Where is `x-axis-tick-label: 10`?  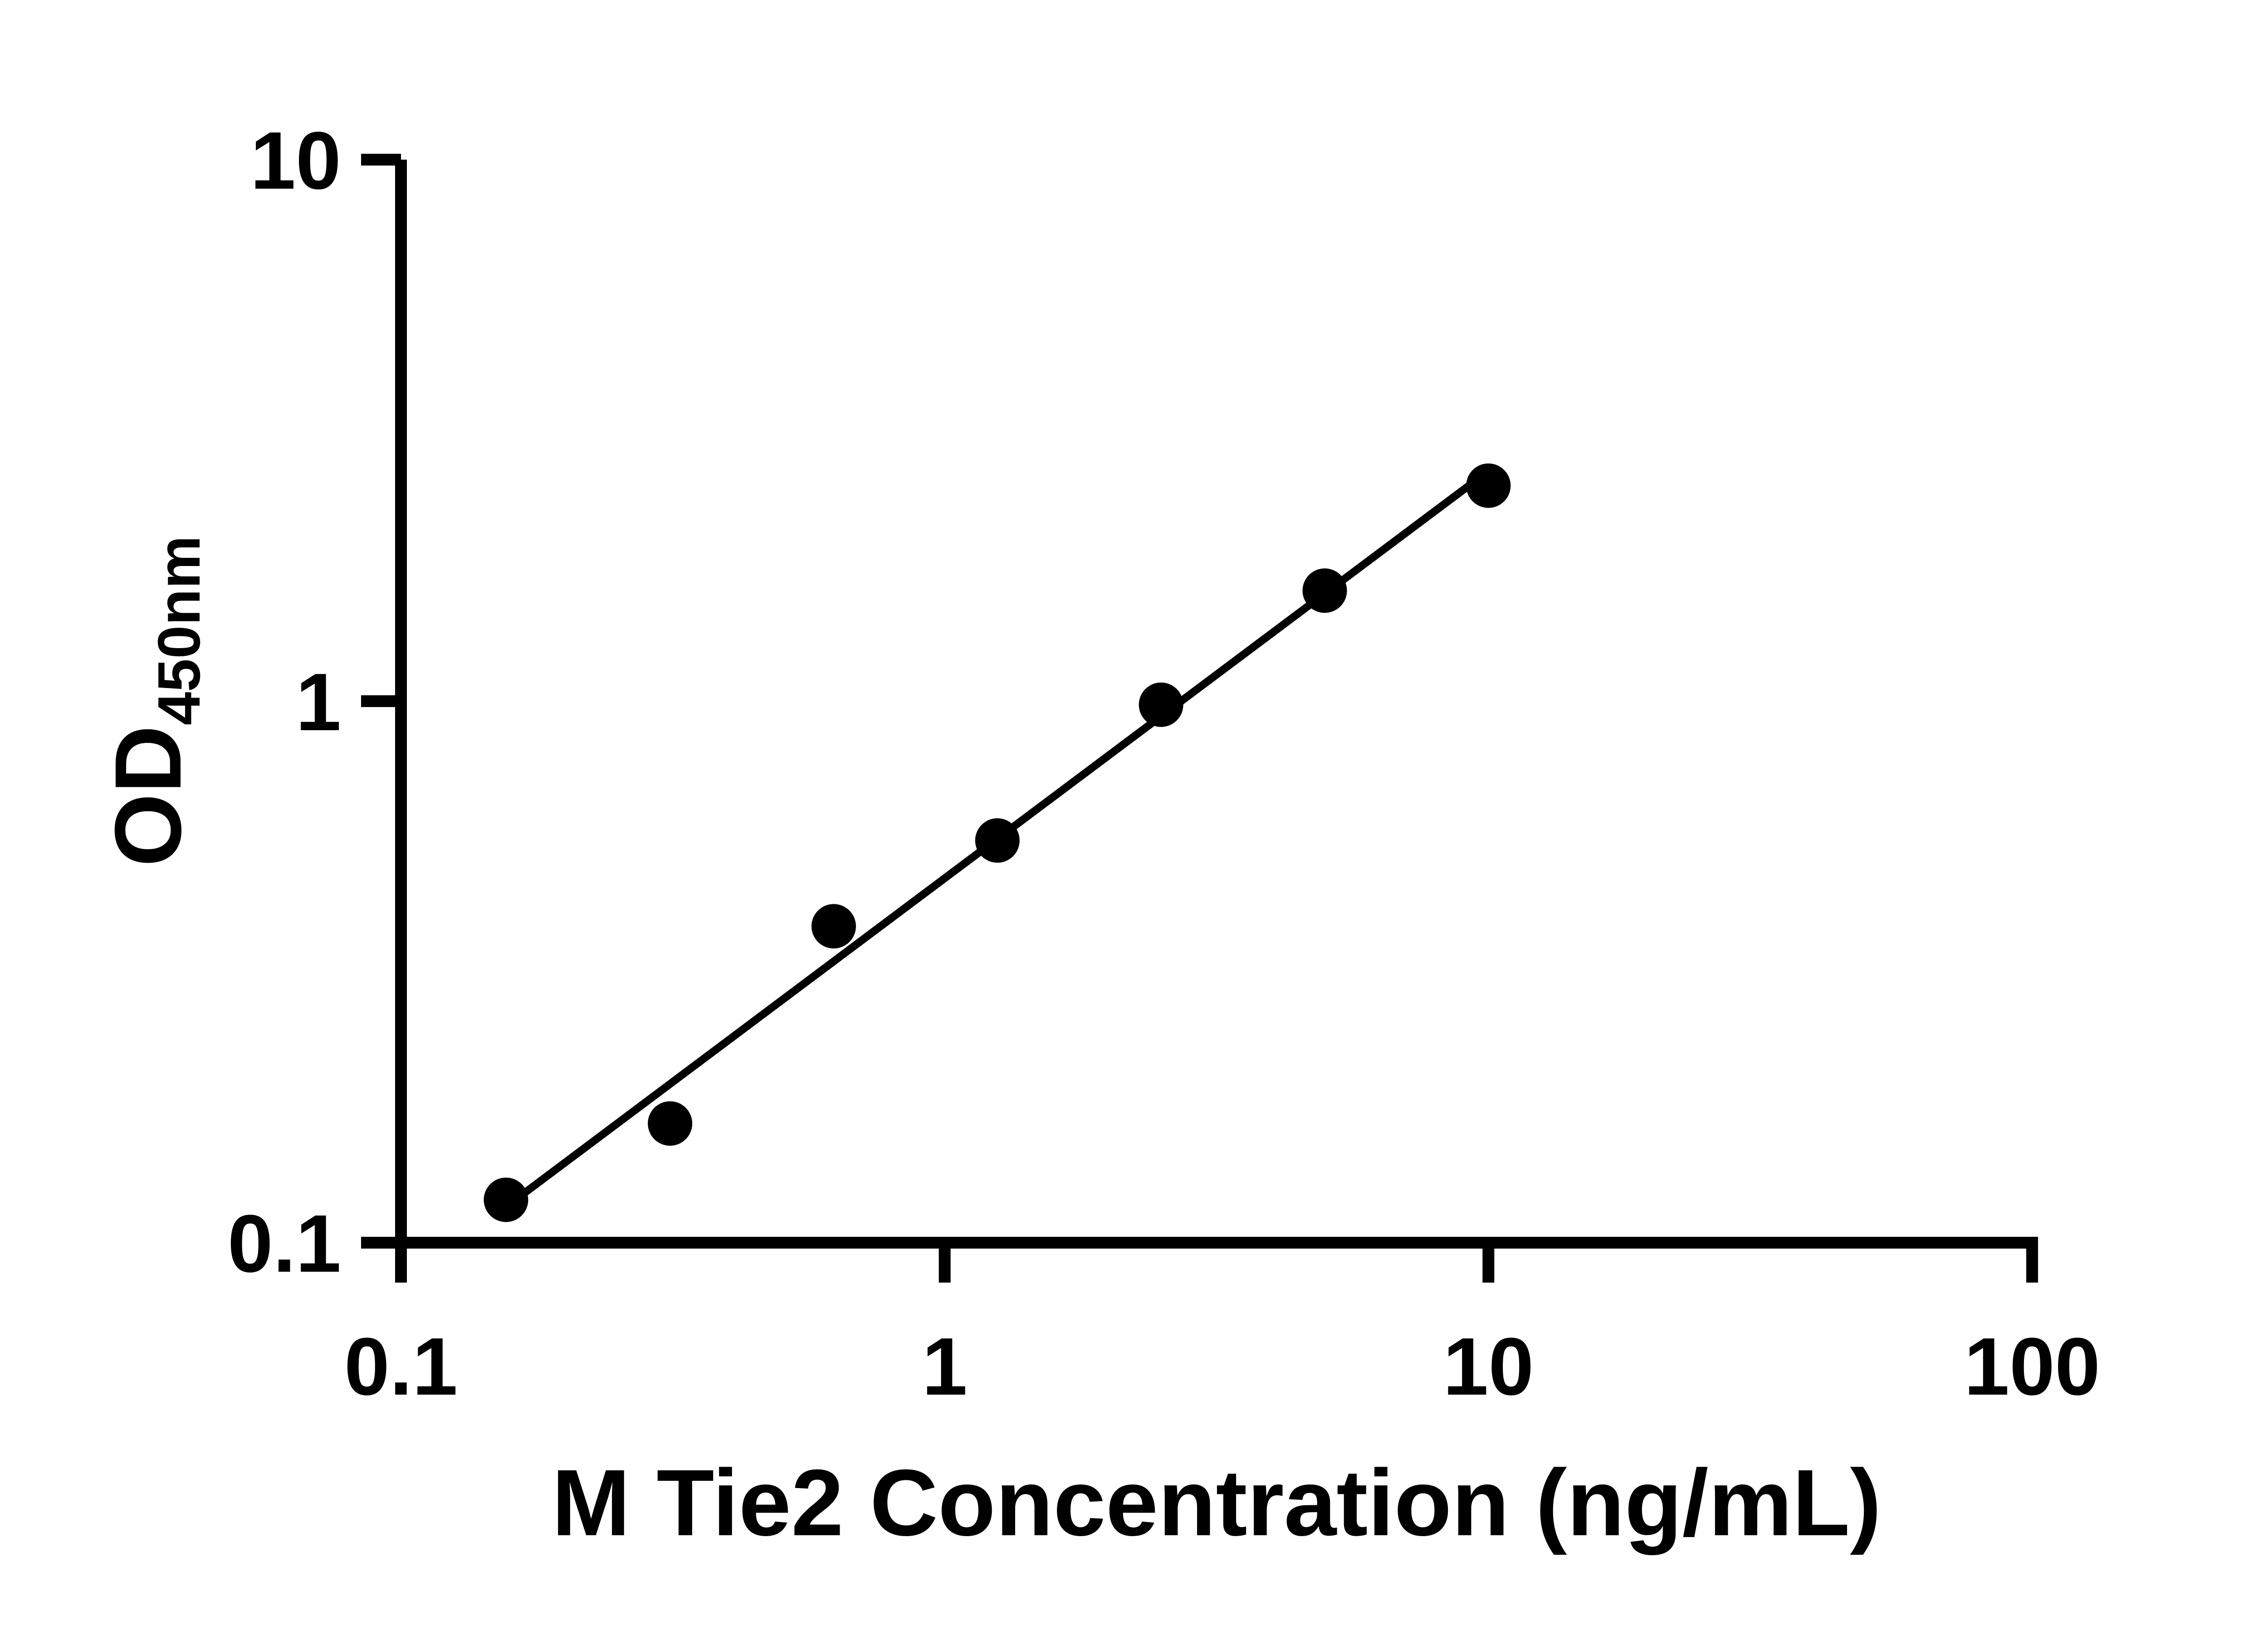
x-axis-tick-label: 10 is located at coordinates (1489, 1367).